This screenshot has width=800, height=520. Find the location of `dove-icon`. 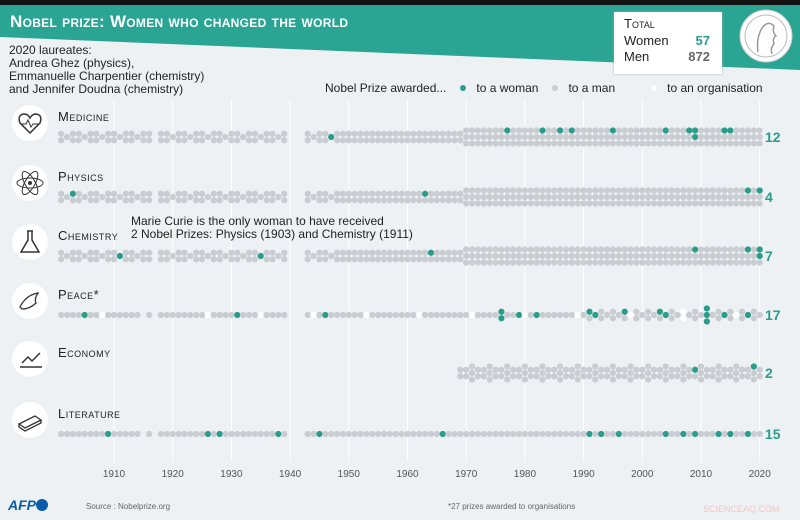

dove-icon is located at coordinates (30, 301).